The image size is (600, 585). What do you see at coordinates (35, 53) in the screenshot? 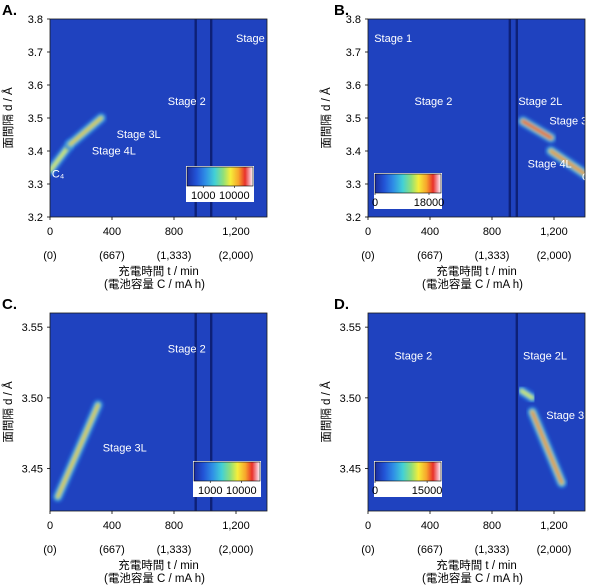
I see `y-tick-label: 3.7` at bounding box center [35, 53].